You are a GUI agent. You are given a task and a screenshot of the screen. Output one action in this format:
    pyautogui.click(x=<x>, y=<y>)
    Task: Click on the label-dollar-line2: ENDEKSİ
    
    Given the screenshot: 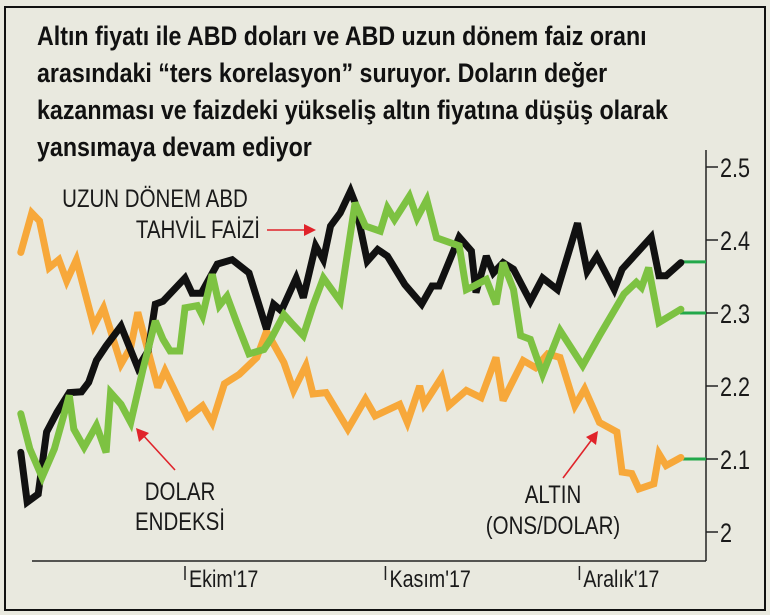 What is the action you would take?
    pyautogui.click(x=180, y=521)
    